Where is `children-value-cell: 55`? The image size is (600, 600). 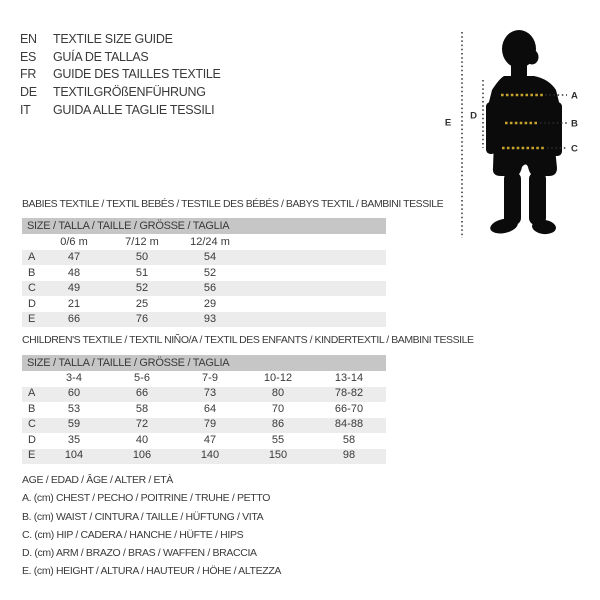
children-value-cell: 55 is located at coordinates (278, 439).